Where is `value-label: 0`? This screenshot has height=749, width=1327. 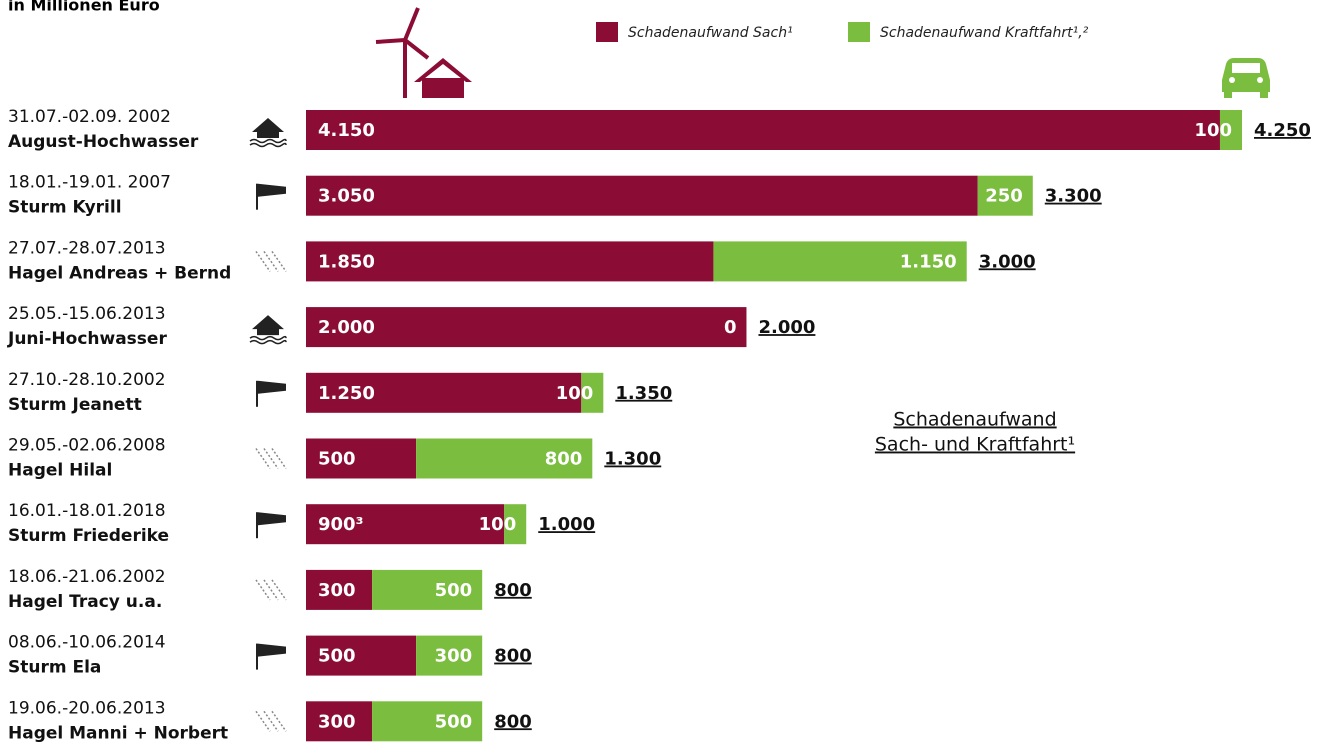
value-label: 0 is located at coordinates (730, 327).